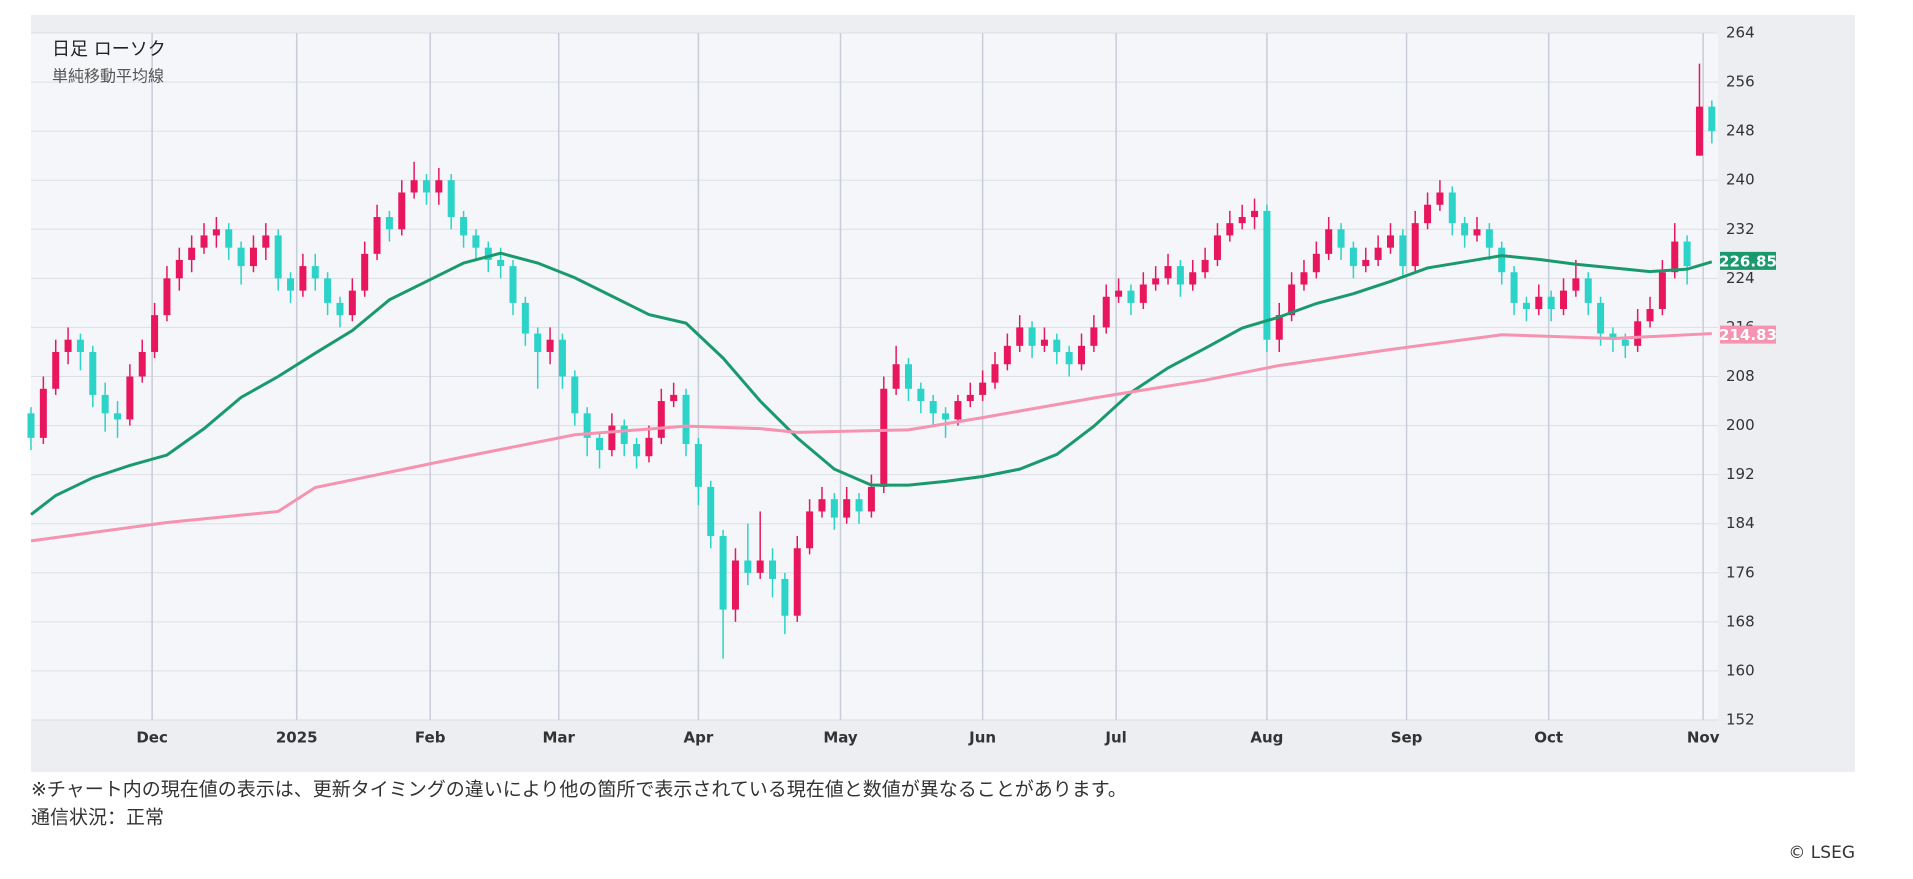 The image size is (1913, 879). What do you see at coordinates (1740, 180) in the screenshot?
I see `y-tick-label: 240` at bounding box center [1740, 180].